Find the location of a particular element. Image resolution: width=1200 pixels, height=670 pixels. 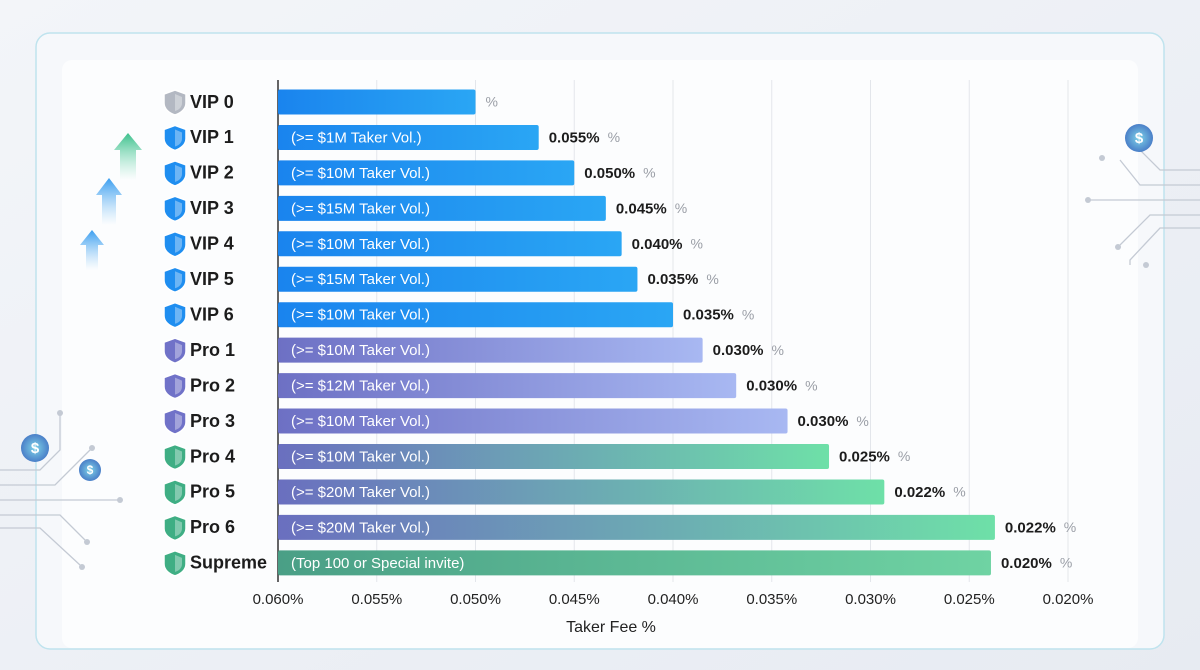

x-tick-label: 0.050% is located at coordinates (475, 599).